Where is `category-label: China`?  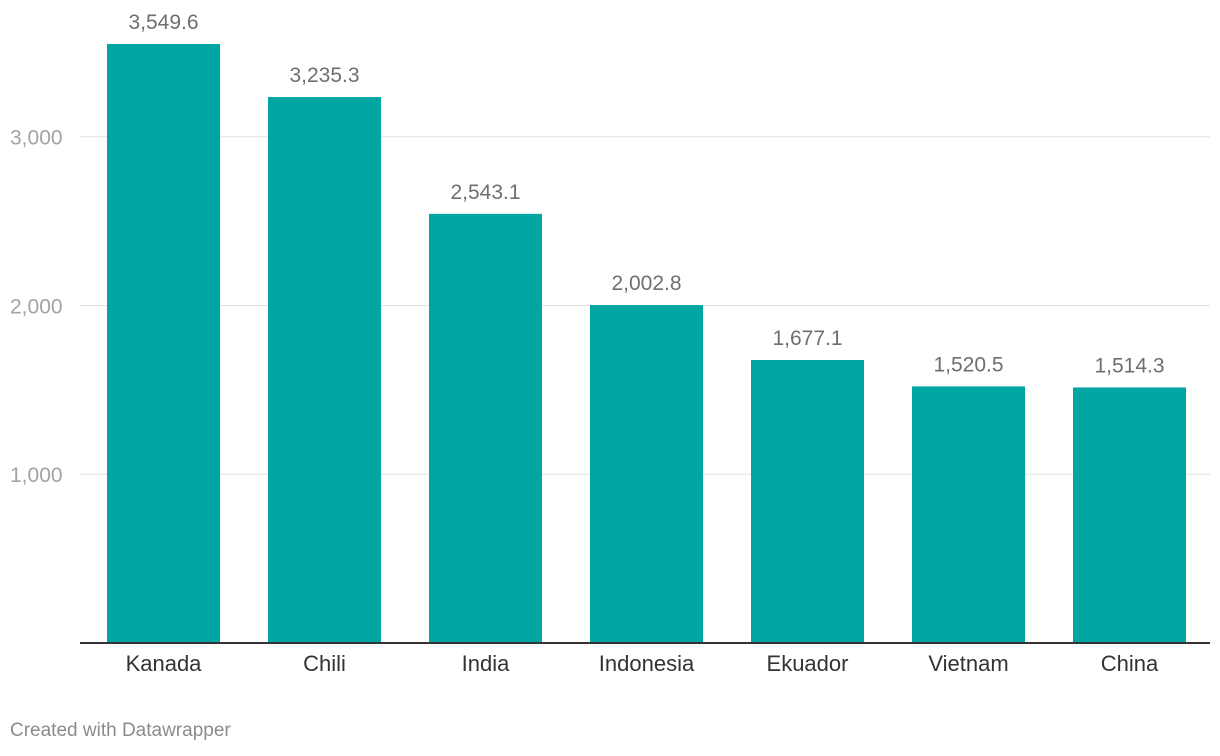 category-label: China is located at coordinates (1130, 663).